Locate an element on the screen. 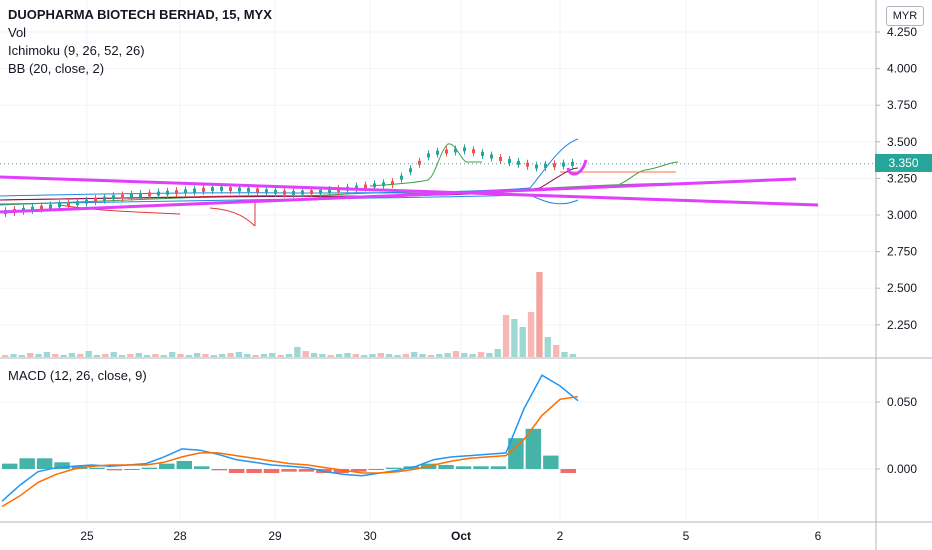  time-tick-label: 5 is located at coordinates (686, 536).